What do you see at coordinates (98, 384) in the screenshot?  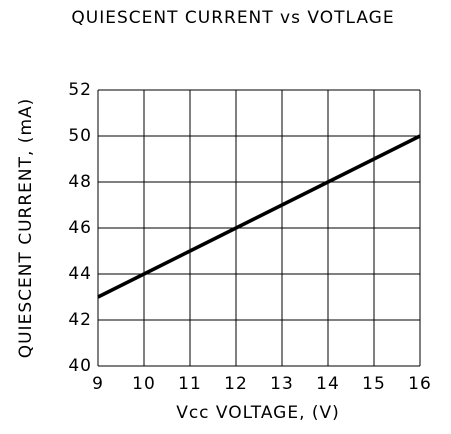 I see `x-tick-label: 9` at bounding box center [98, 384].